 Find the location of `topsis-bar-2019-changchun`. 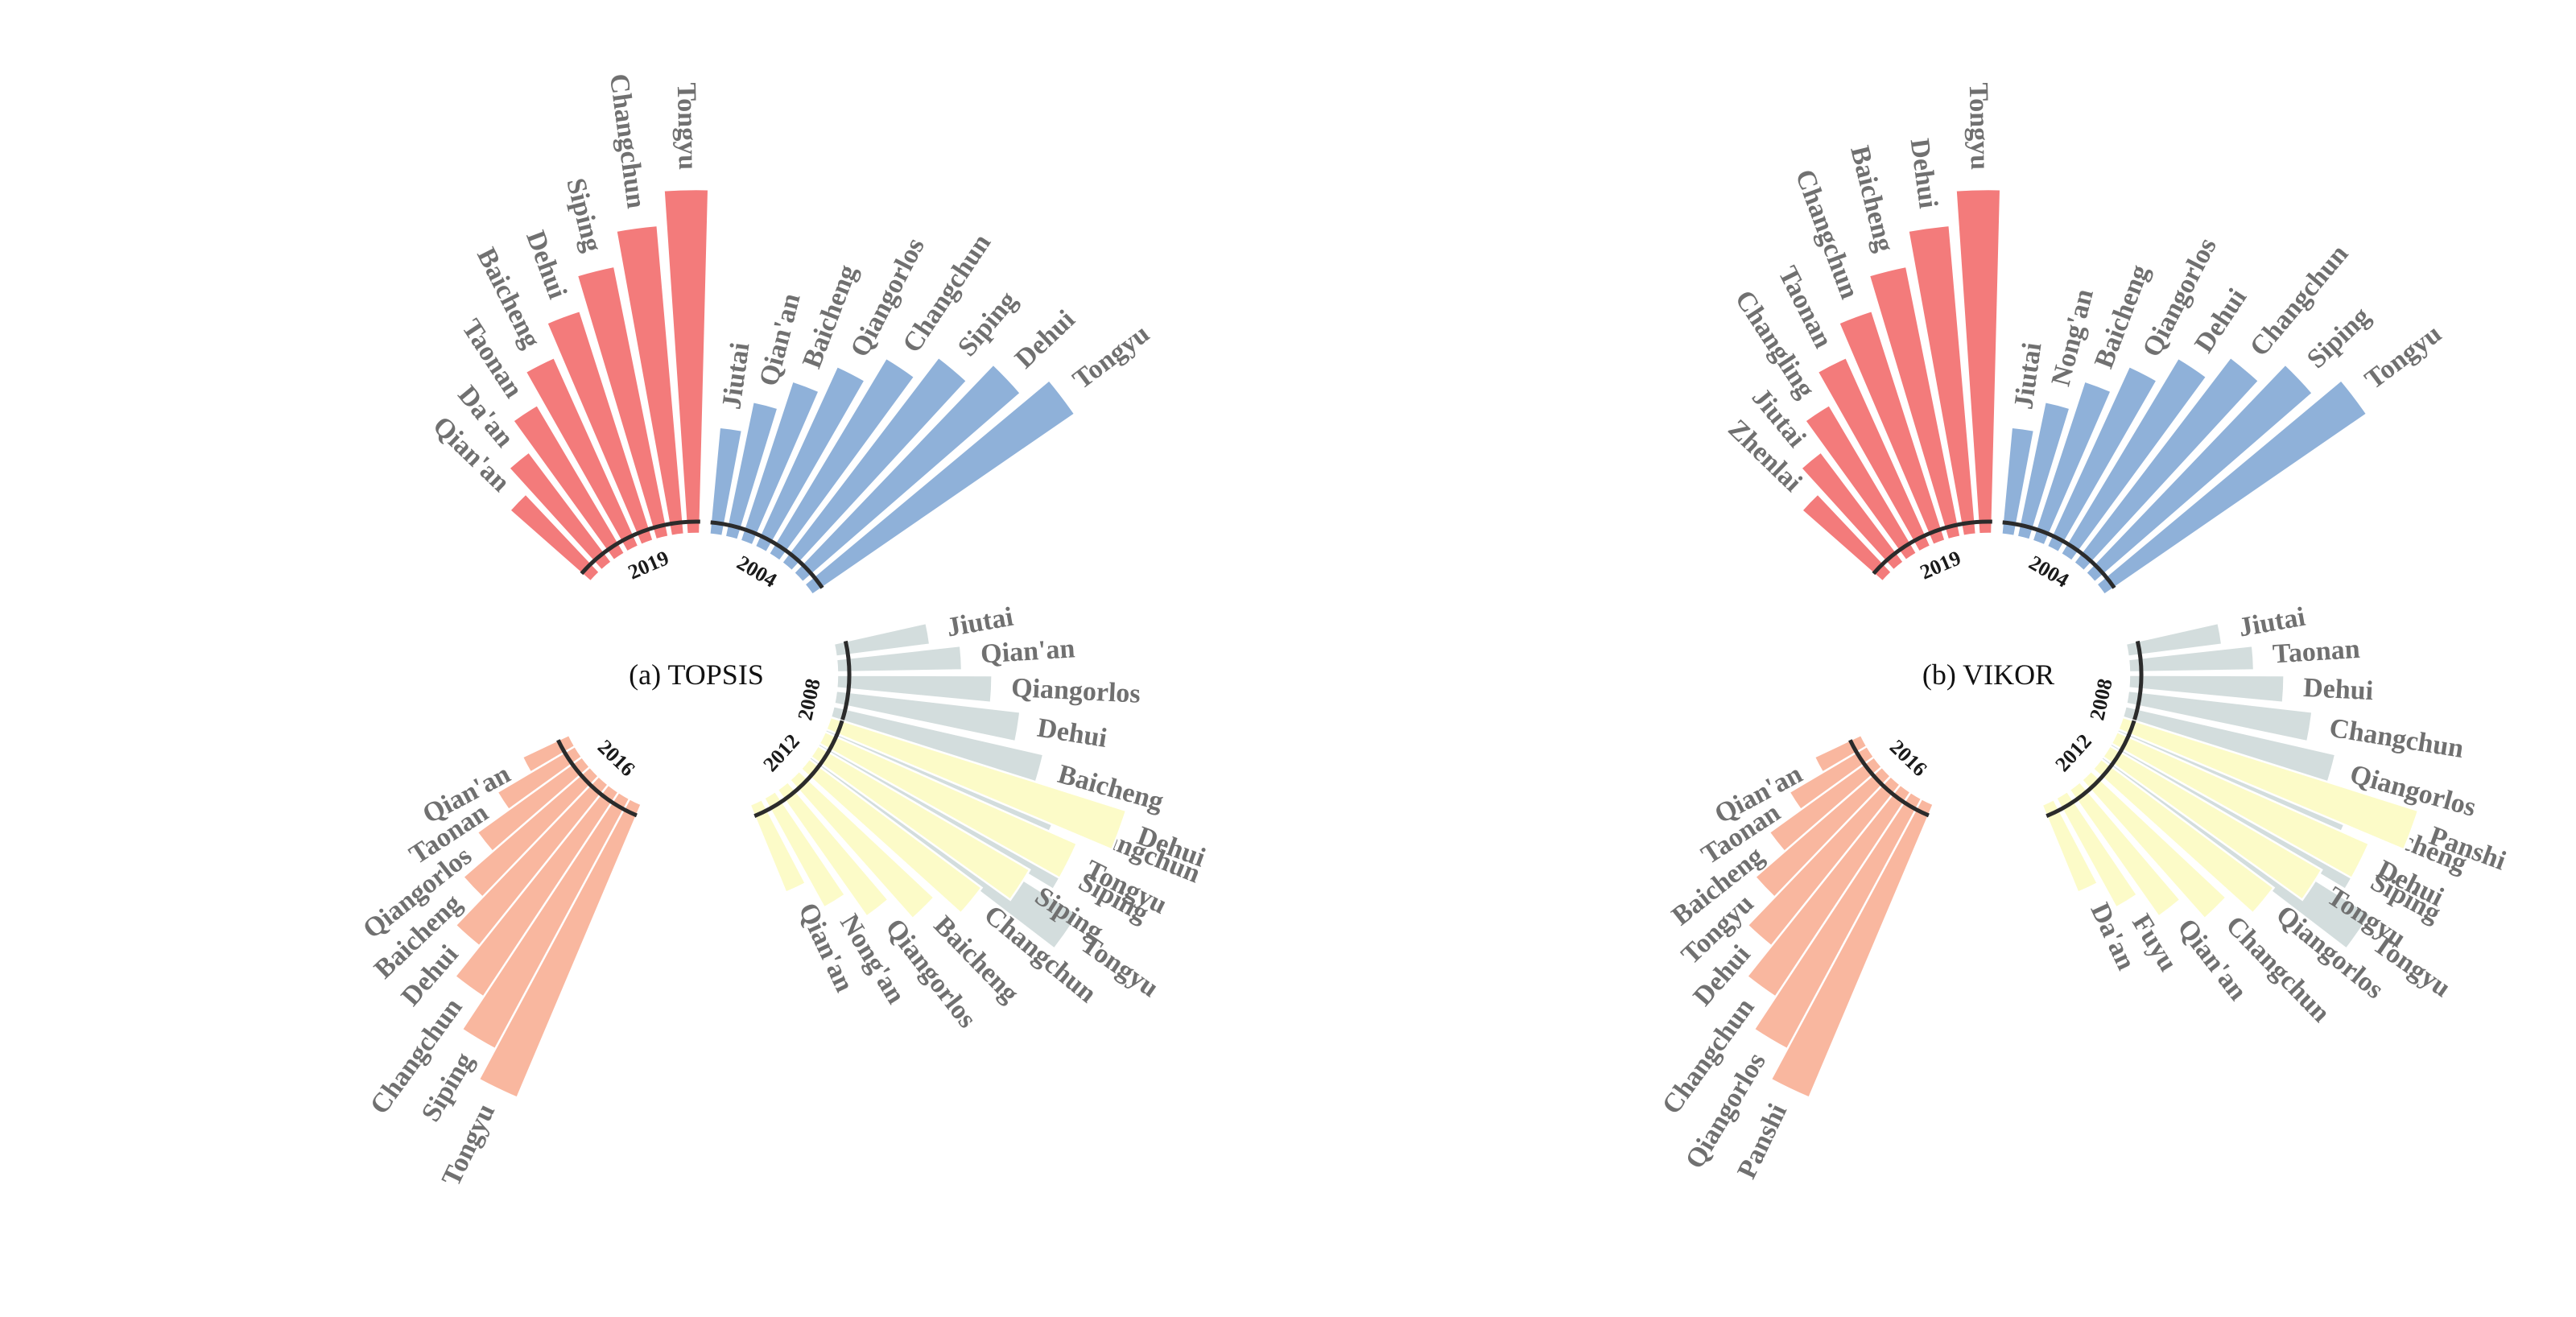

topsis-bar-2019-changchun is located at coordinates (650, 381).